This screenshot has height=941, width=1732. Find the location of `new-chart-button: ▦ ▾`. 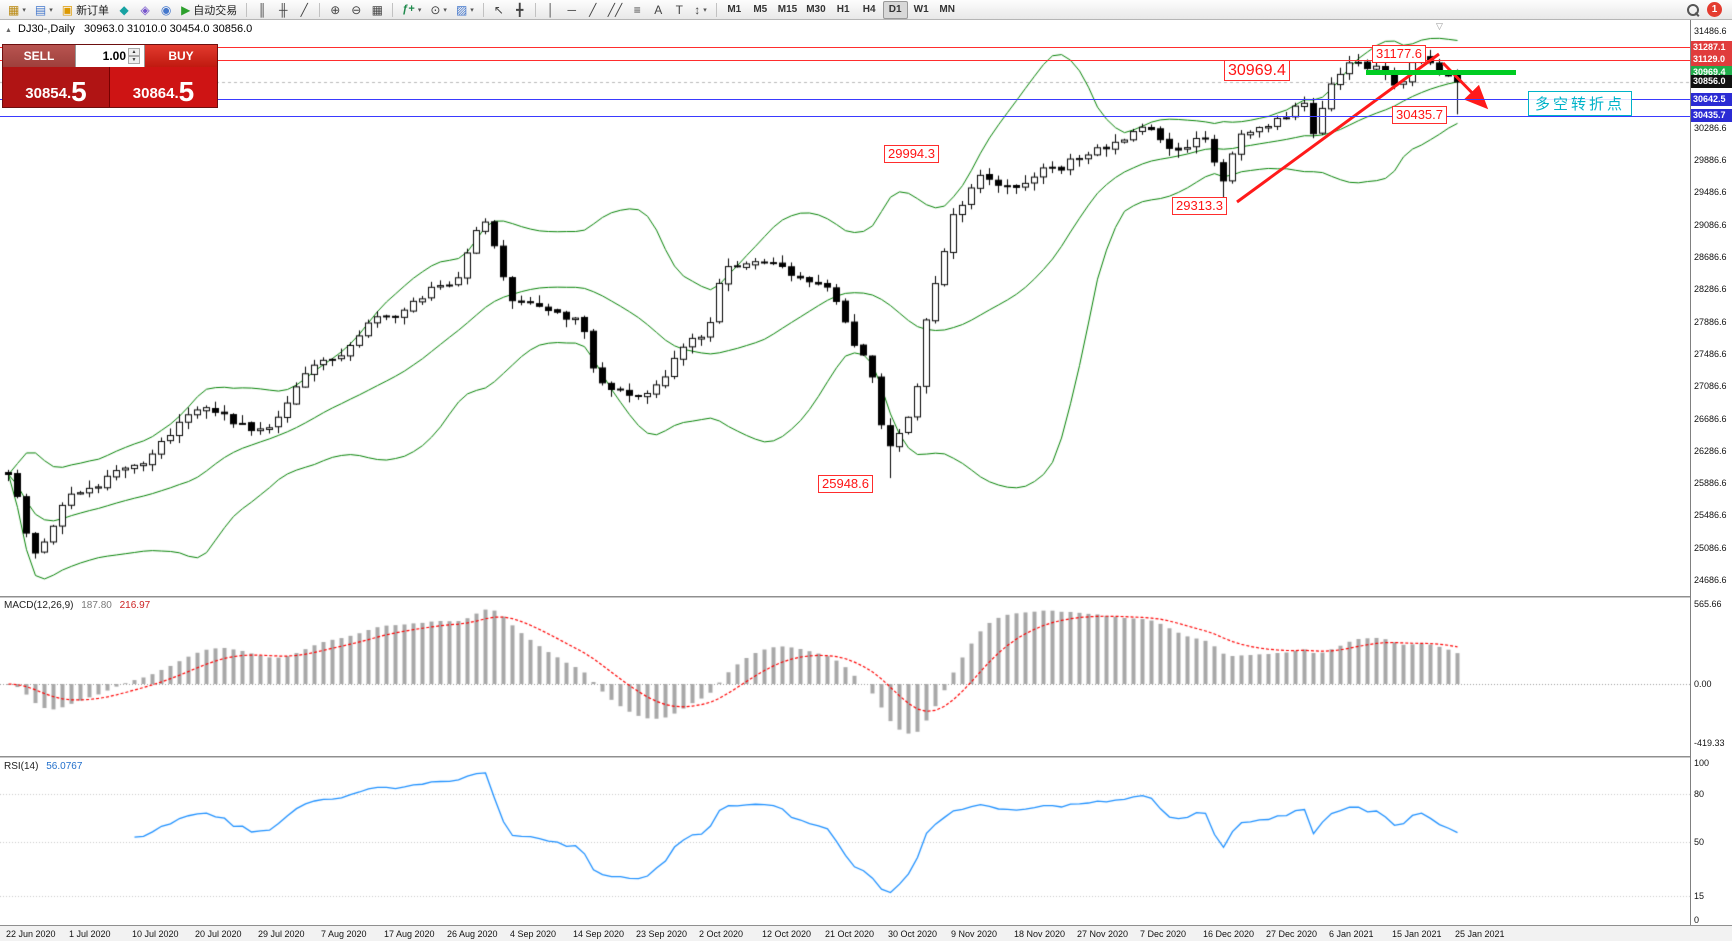

new-chart-button: ▦ ▾ is located at coordinates (17, 10).